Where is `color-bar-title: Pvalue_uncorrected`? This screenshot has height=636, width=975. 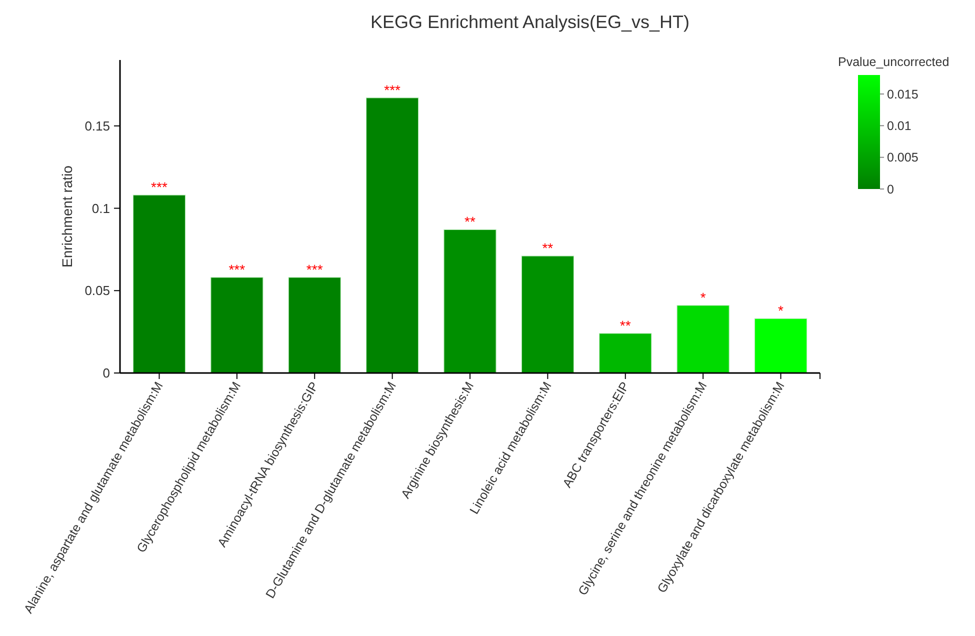
color-bar-title: Pvalue_uncorrected is located at coordinates (894, 62).